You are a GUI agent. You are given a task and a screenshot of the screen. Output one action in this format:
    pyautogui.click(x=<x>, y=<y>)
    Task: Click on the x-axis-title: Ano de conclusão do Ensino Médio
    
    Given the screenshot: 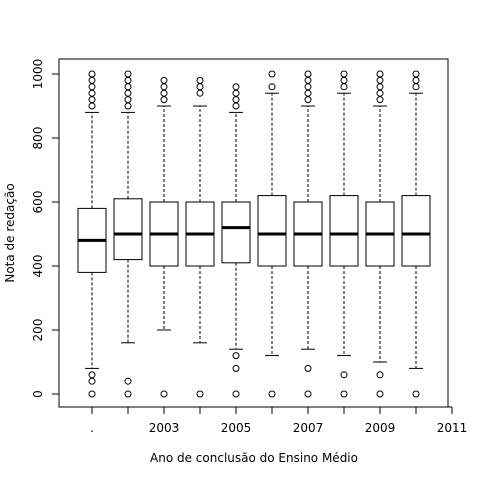 What is the action you would take?
    pyautogui.click(x=254, y=458)
    